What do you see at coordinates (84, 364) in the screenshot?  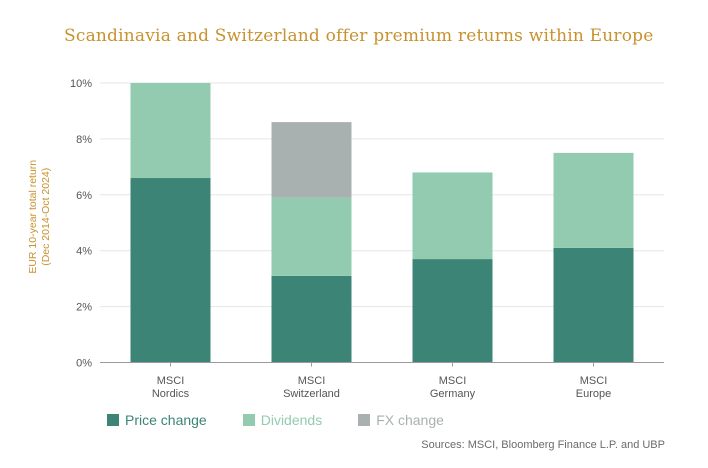 I see `y-tick-label: 0%` at bounding box center [84, 364].